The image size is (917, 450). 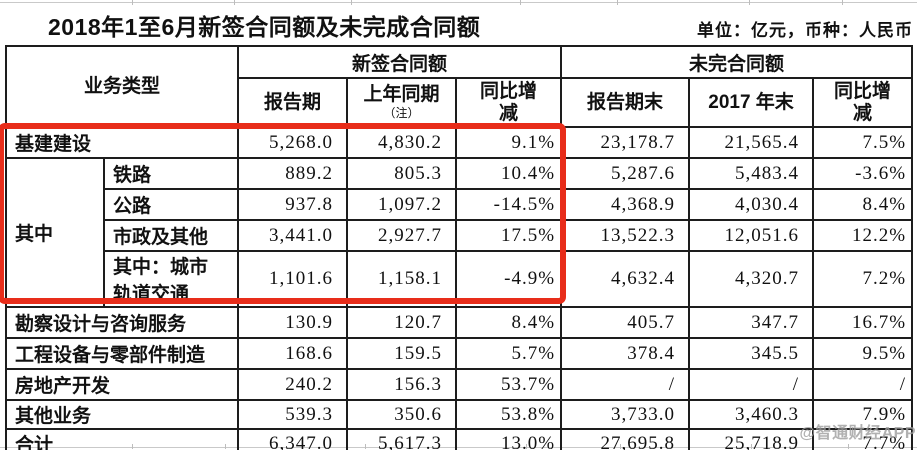 I want to click on cell-backlog-end: 4,368.9, so click(x=625, y=204).